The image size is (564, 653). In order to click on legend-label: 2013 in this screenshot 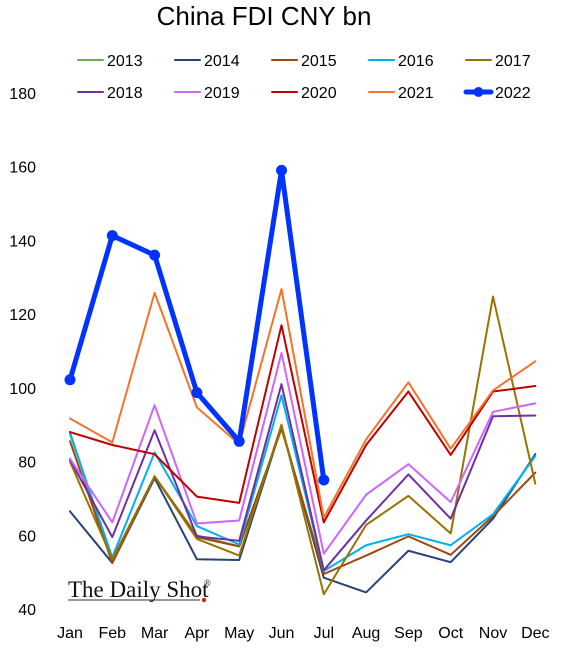, I will do `click(125, 61)`.